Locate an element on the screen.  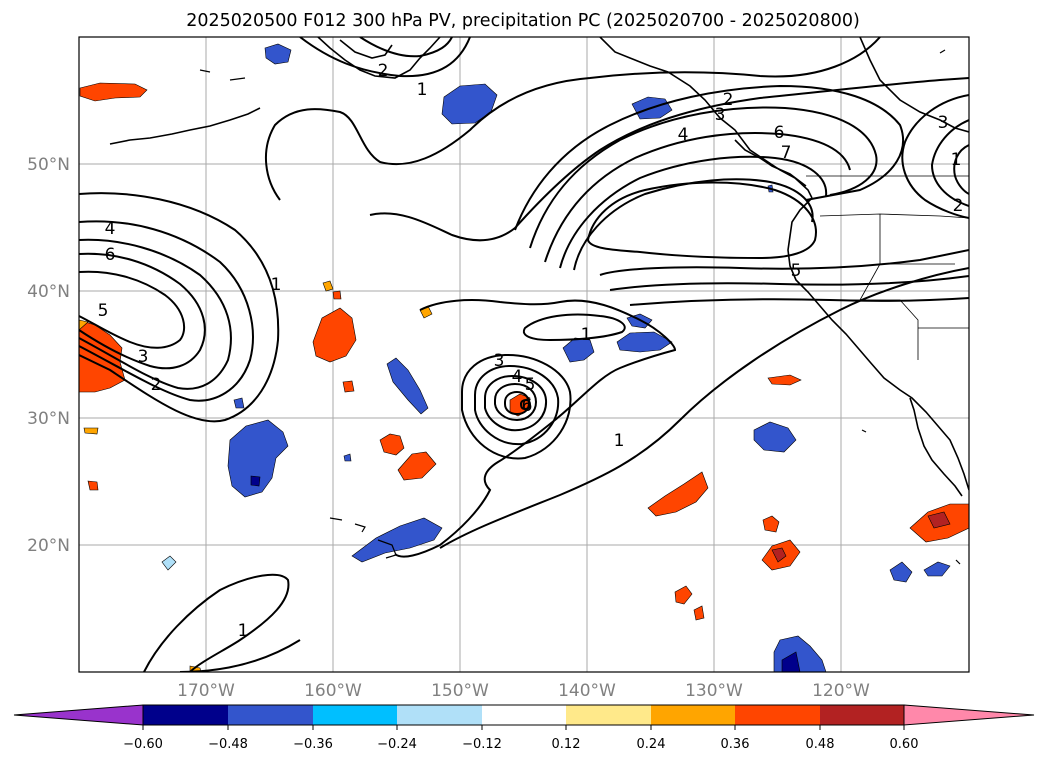
pv-label: 7 is located at coordinates (786, 153).